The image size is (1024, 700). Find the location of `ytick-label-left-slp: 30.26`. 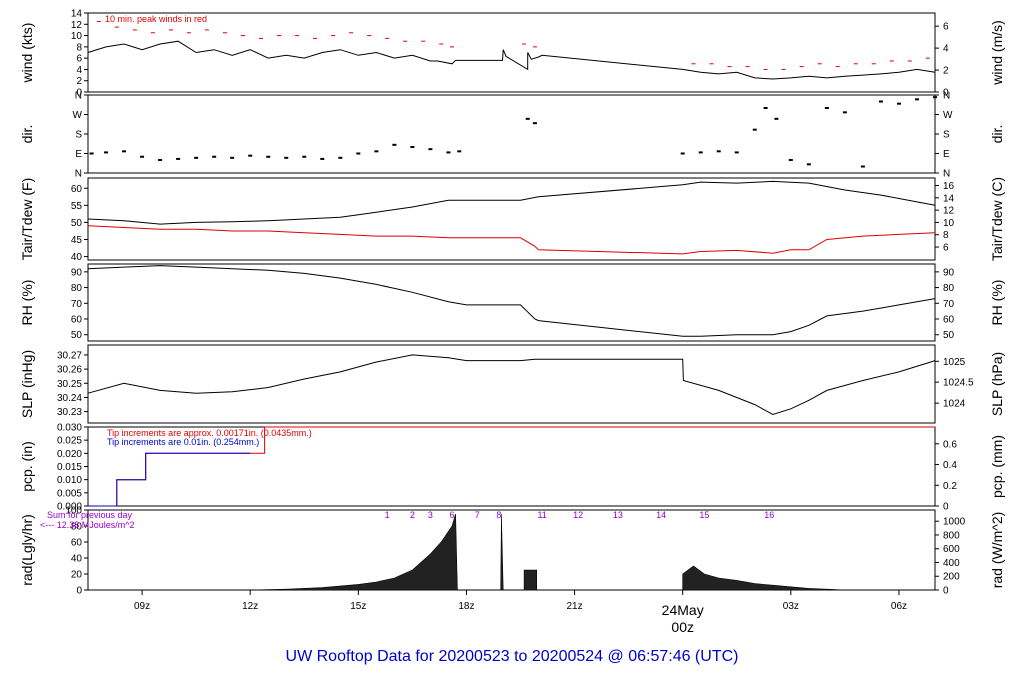

ytick-label-left-slp: 30.26 is located at coordinates (69, 370).